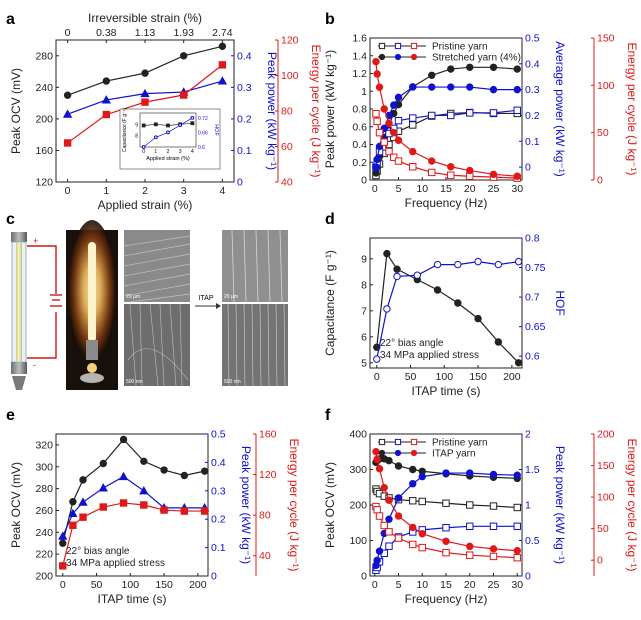  What do you see at coordinates (494, 189) in the screenshot?
I see `x-tick-label: 25` at bounding box center [494, 189].